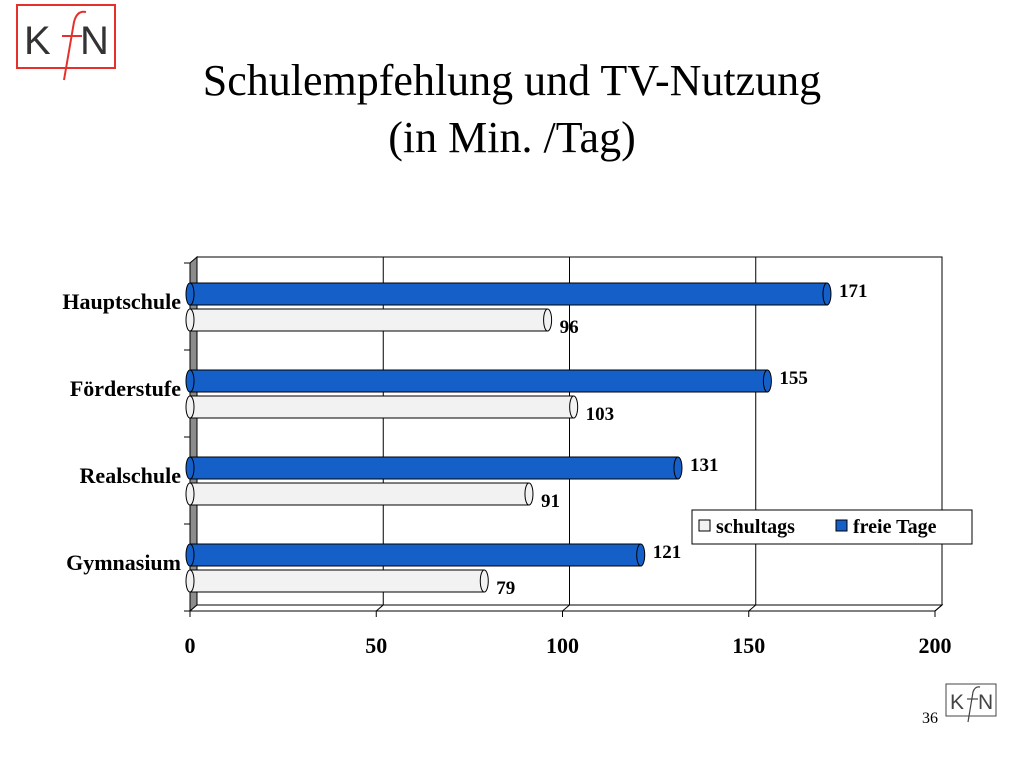 The width and height of the screenshot is (1024, 768). What do you see at coordinates (121, 301) in the screenshot?
I see `category-label: Hauptschule` at bounding box center [121, 301].